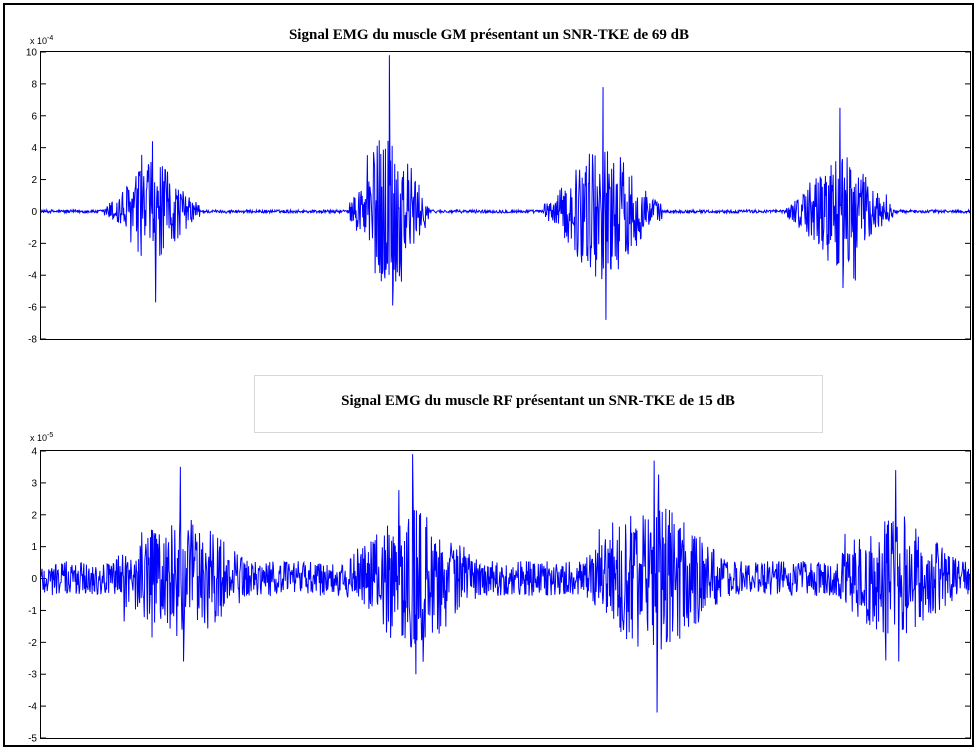 This screenshot has height=752, width=979. Describe the element at coordinates (32, 340) in the screenshot. I see `ytick-label: -8` at that location.